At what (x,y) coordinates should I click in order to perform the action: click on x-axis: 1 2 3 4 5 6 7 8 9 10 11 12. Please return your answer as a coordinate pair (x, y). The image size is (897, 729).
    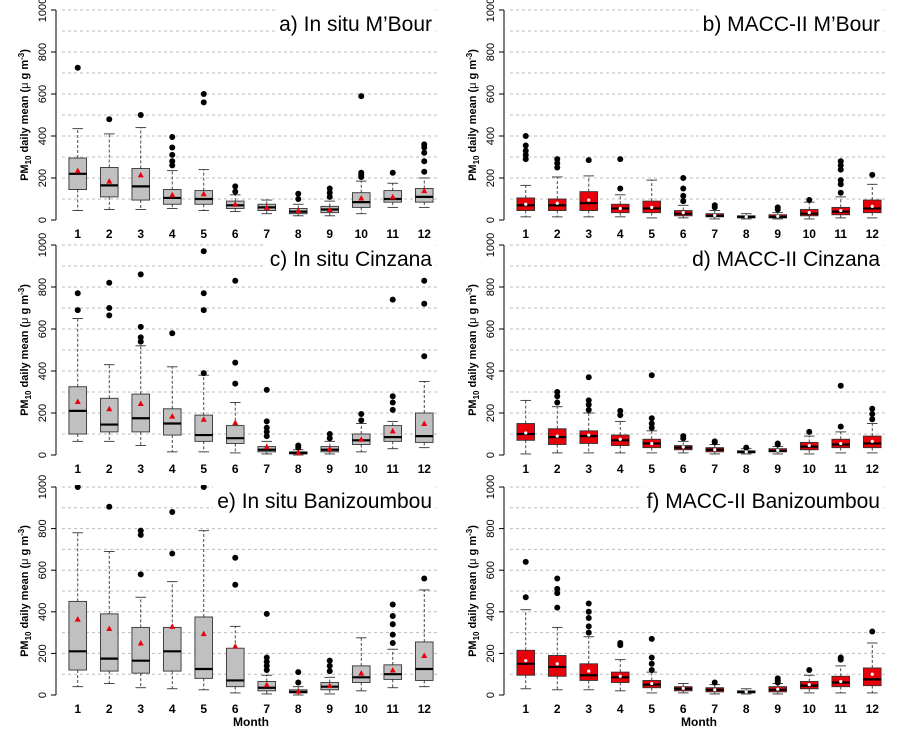
    Looking at the image, I should click on (700, 234).